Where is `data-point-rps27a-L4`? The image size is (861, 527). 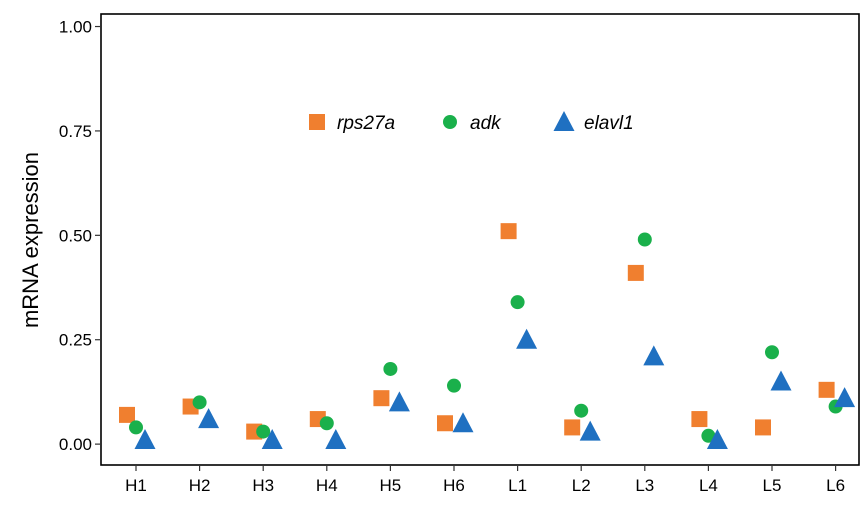
data-point-rps27a-L4 is located at coordinates (699, 419).